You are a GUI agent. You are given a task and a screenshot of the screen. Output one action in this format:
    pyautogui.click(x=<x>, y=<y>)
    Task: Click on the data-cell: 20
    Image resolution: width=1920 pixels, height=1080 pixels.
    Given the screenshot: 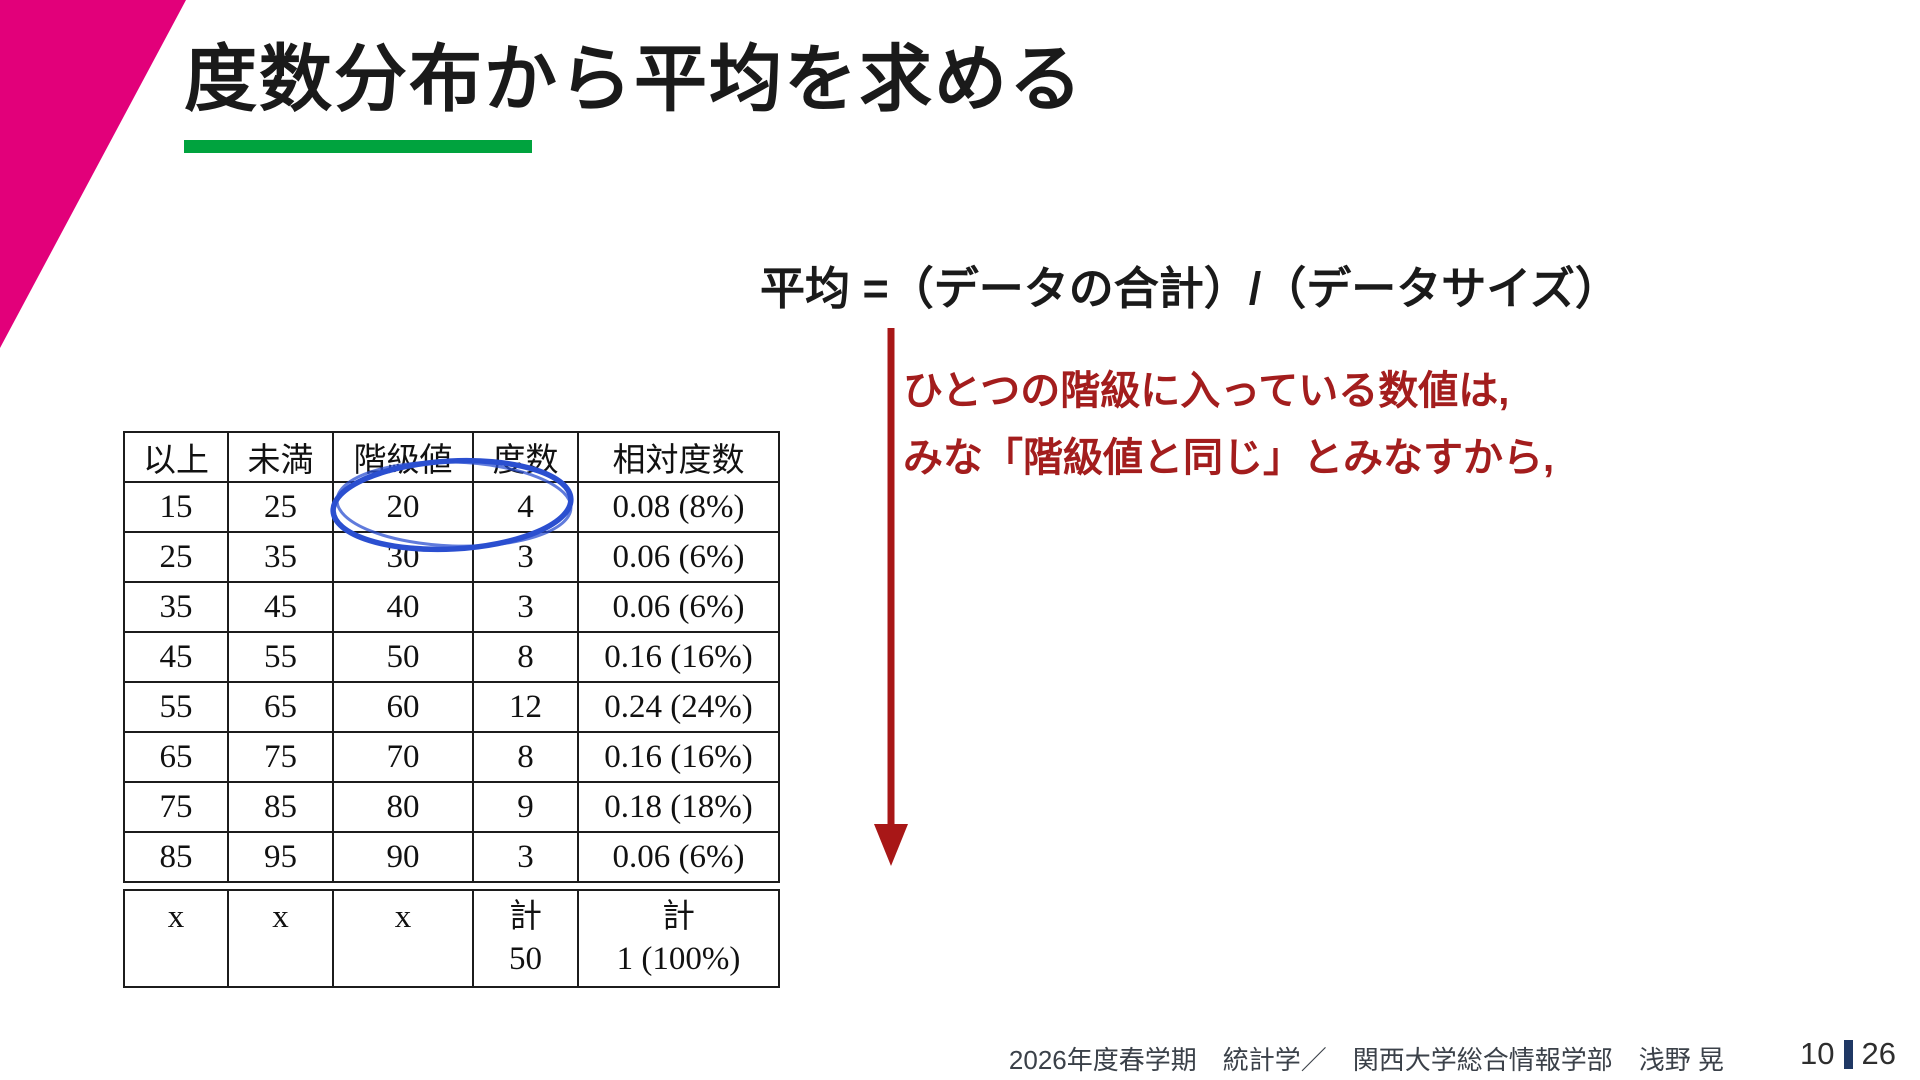 What is the action you would take?
    pyautogui.click(x=403, y=507)
    